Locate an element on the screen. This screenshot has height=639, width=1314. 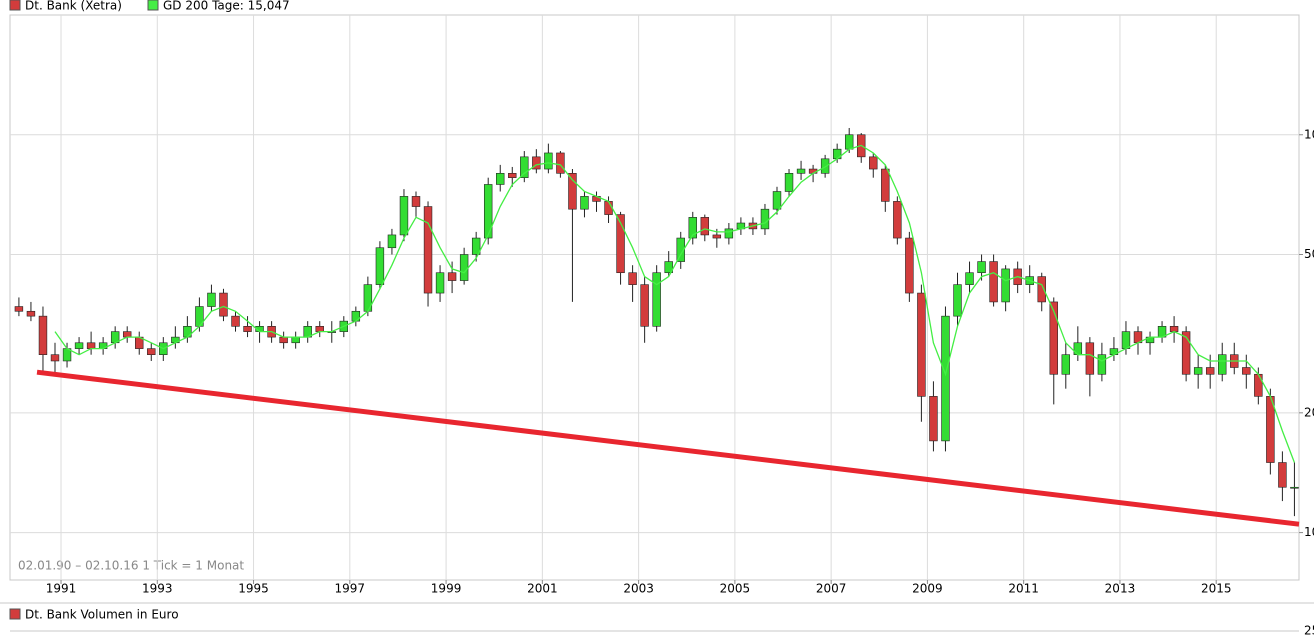
legend-label: Dt. Bank (Xetra) is located at coordinates (73, 6).